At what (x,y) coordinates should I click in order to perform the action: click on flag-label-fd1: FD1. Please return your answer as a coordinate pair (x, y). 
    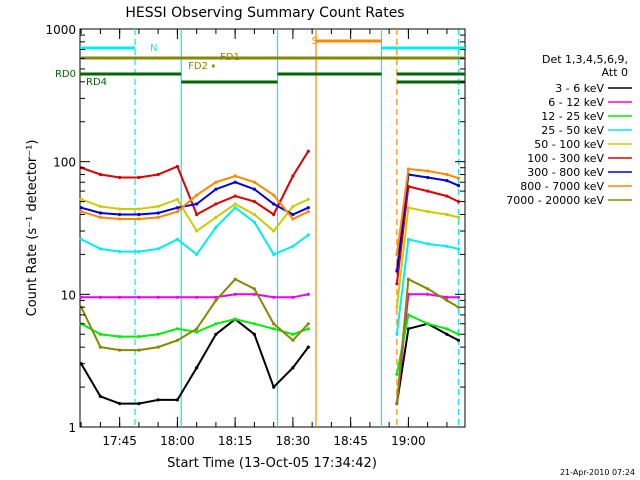
    Looking at the image, I should click on (230, 57).